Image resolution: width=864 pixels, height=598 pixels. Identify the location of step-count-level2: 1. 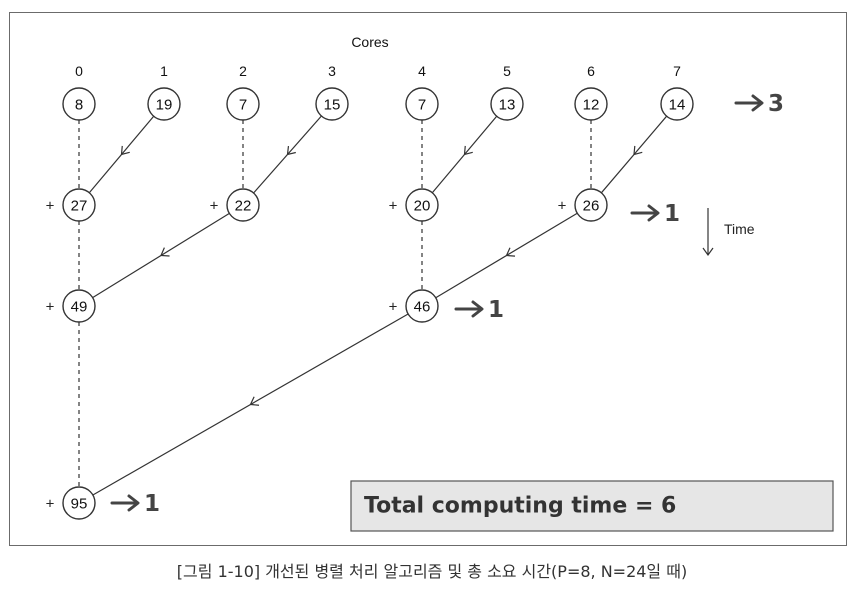
(496, 310).